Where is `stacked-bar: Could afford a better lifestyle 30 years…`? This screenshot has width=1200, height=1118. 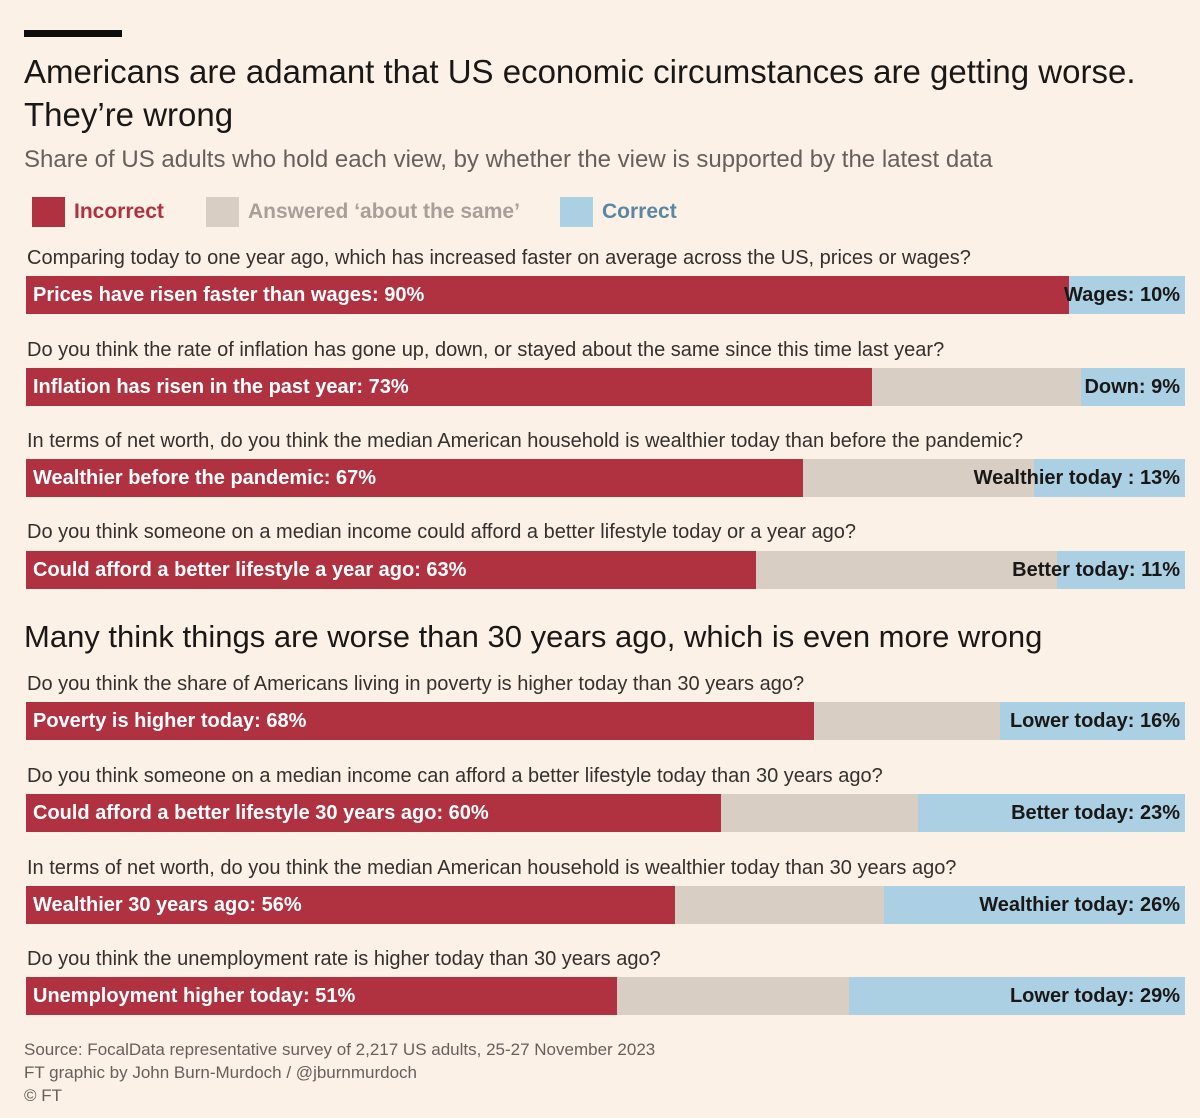 stacked-bar: Could afford a better lifestyle 30 years… is located at coordinates (605, 813).